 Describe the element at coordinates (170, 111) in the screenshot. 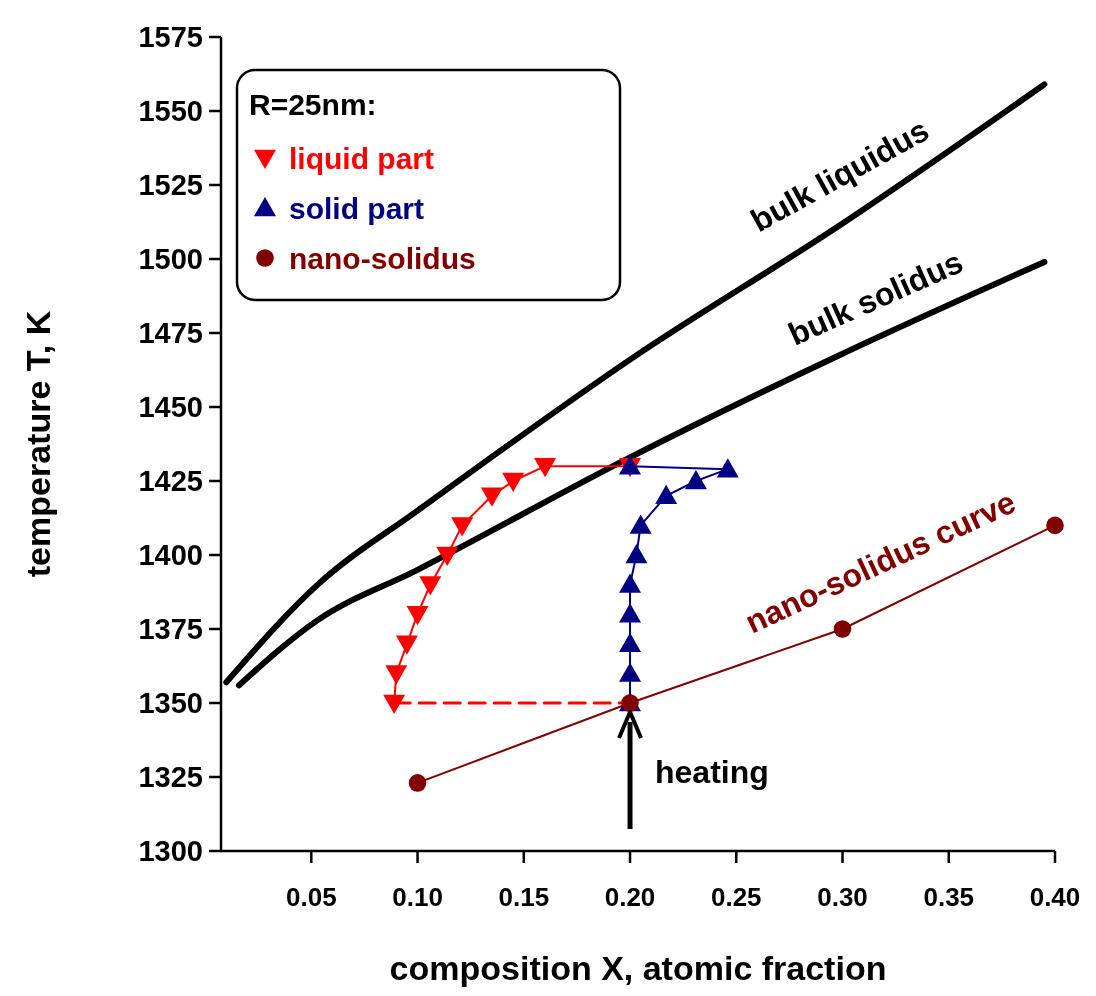

I see `y-tick-label: 1550` at that location.